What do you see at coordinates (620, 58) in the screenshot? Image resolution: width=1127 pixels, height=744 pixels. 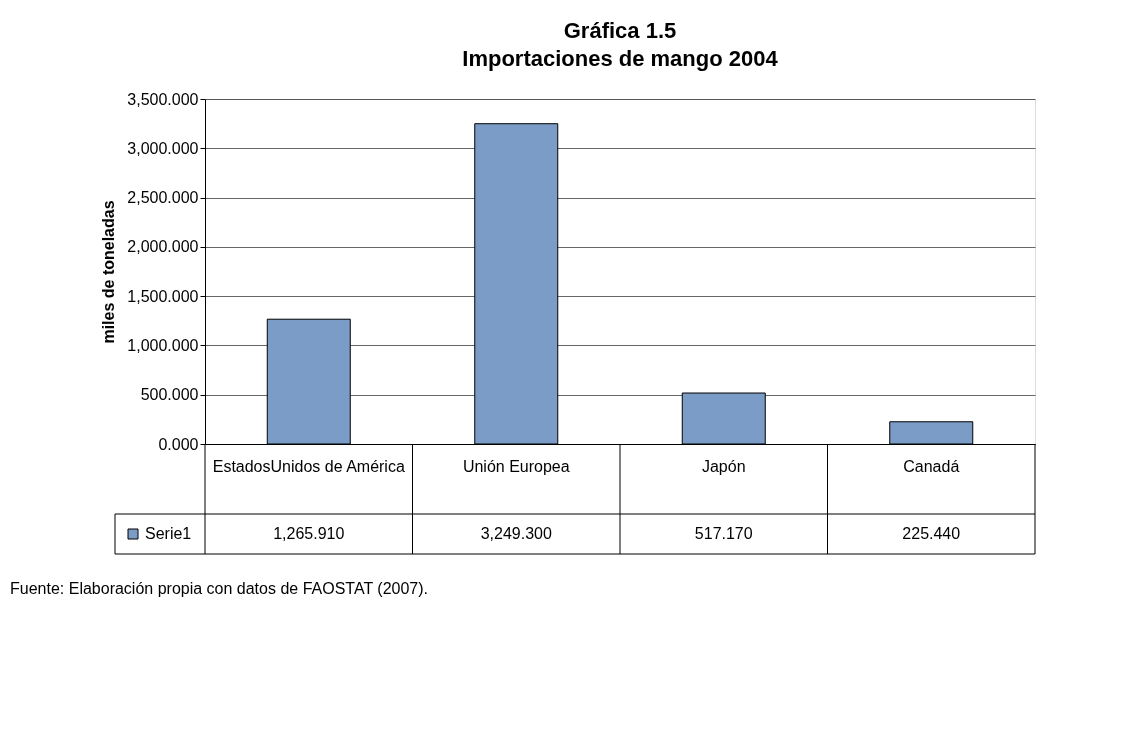 I see `chart-subtitle: Importaciones de mango 2004` at bounding box center [620, 58].